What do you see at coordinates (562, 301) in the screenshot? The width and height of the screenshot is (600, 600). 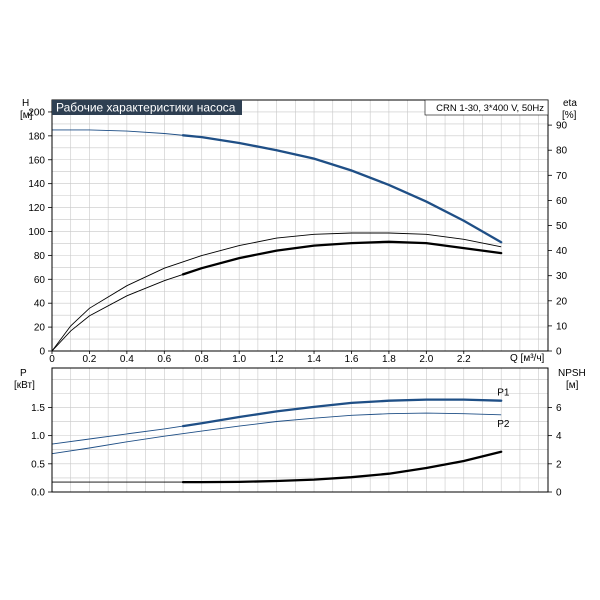 I see `top-right-tick-label: 20` at bounding box center [562, 301].